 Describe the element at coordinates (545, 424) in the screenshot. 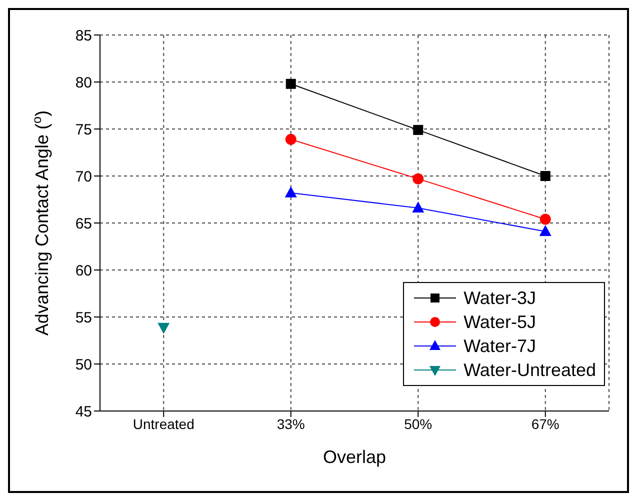

I see `x-tick-label: 67%` at that location.